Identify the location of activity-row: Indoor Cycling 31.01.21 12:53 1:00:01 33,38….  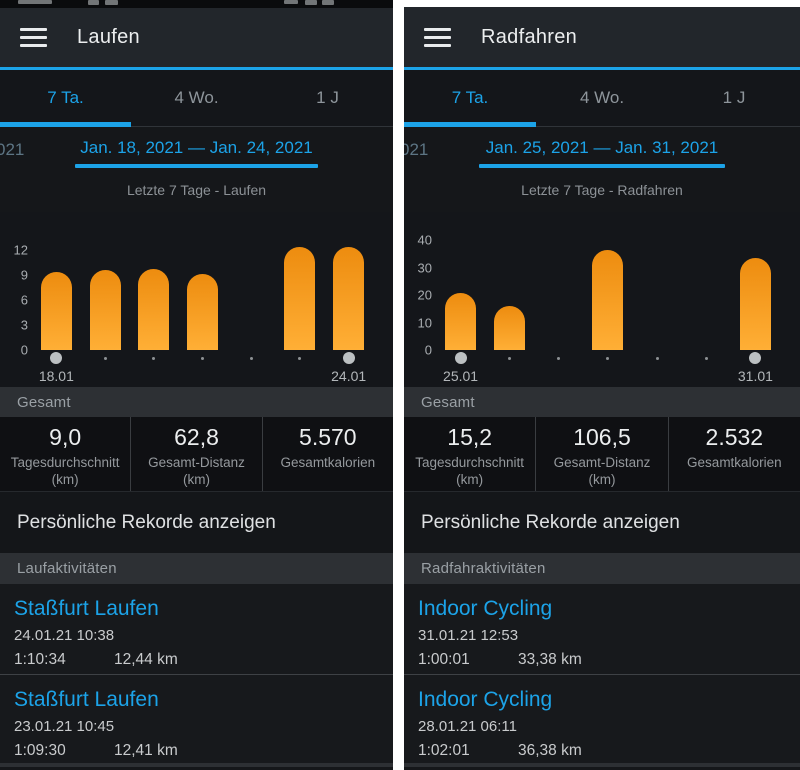
(602, 629).